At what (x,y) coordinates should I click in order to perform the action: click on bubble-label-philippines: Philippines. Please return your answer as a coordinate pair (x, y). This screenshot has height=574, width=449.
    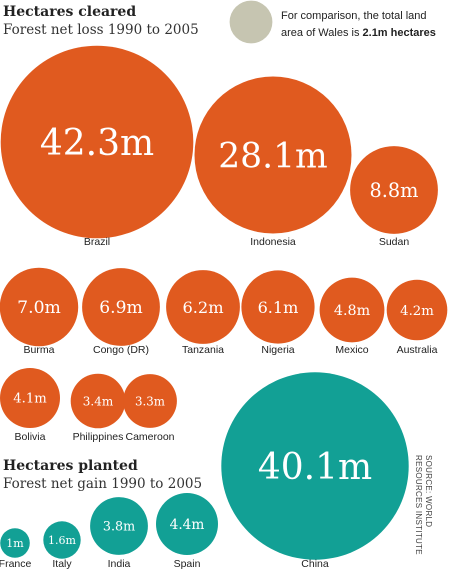
    Looking at the image, I should click on (98, 437).